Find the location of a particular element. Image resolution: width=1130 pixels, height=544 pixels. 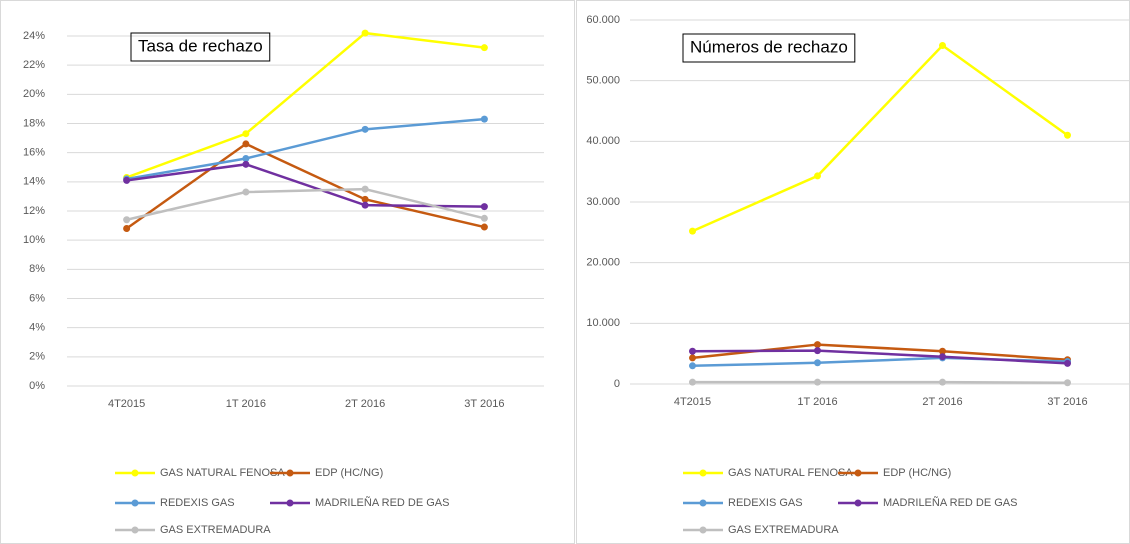

annotation: Números de rechazo is located at coordinates (769, 46).